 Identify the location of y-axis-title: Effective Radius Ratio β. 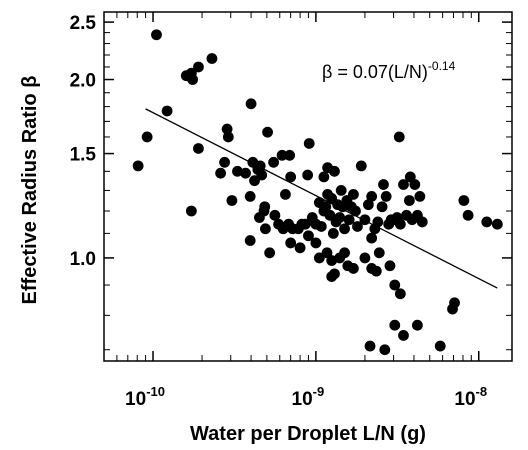
(30, 190).